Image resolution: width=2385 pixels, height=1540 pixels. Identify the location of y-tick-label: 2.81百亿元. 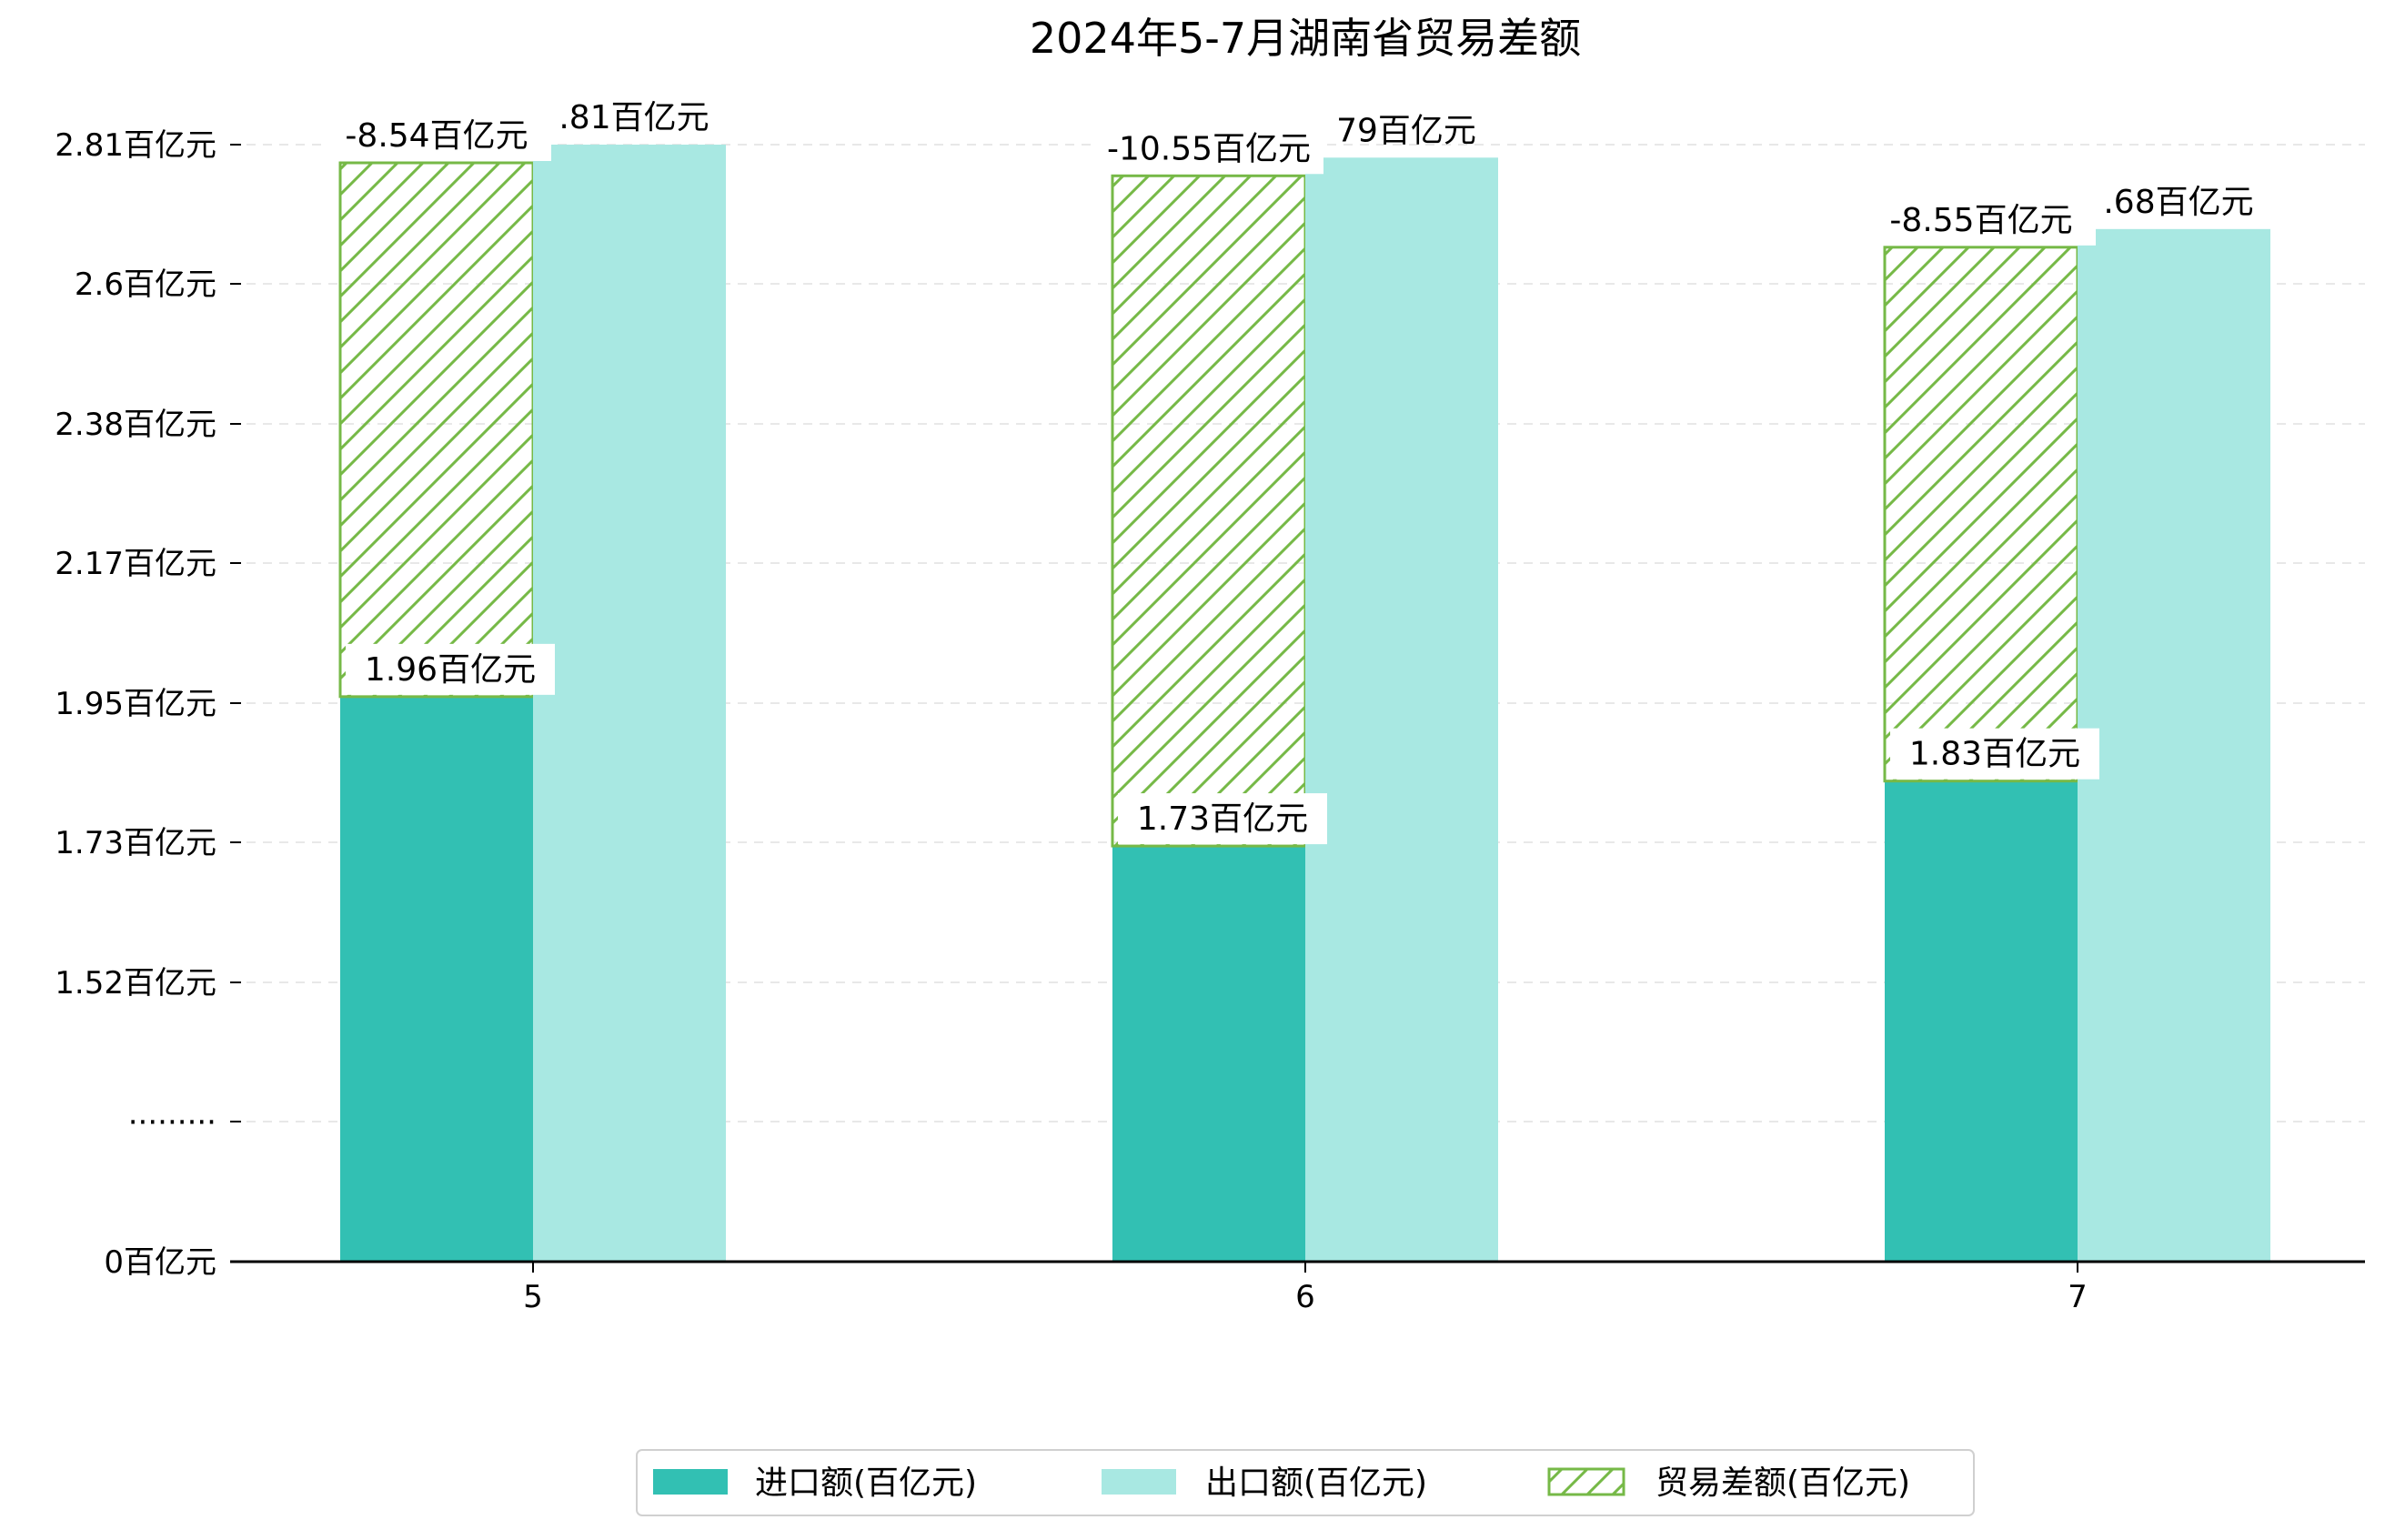
(135, 145).